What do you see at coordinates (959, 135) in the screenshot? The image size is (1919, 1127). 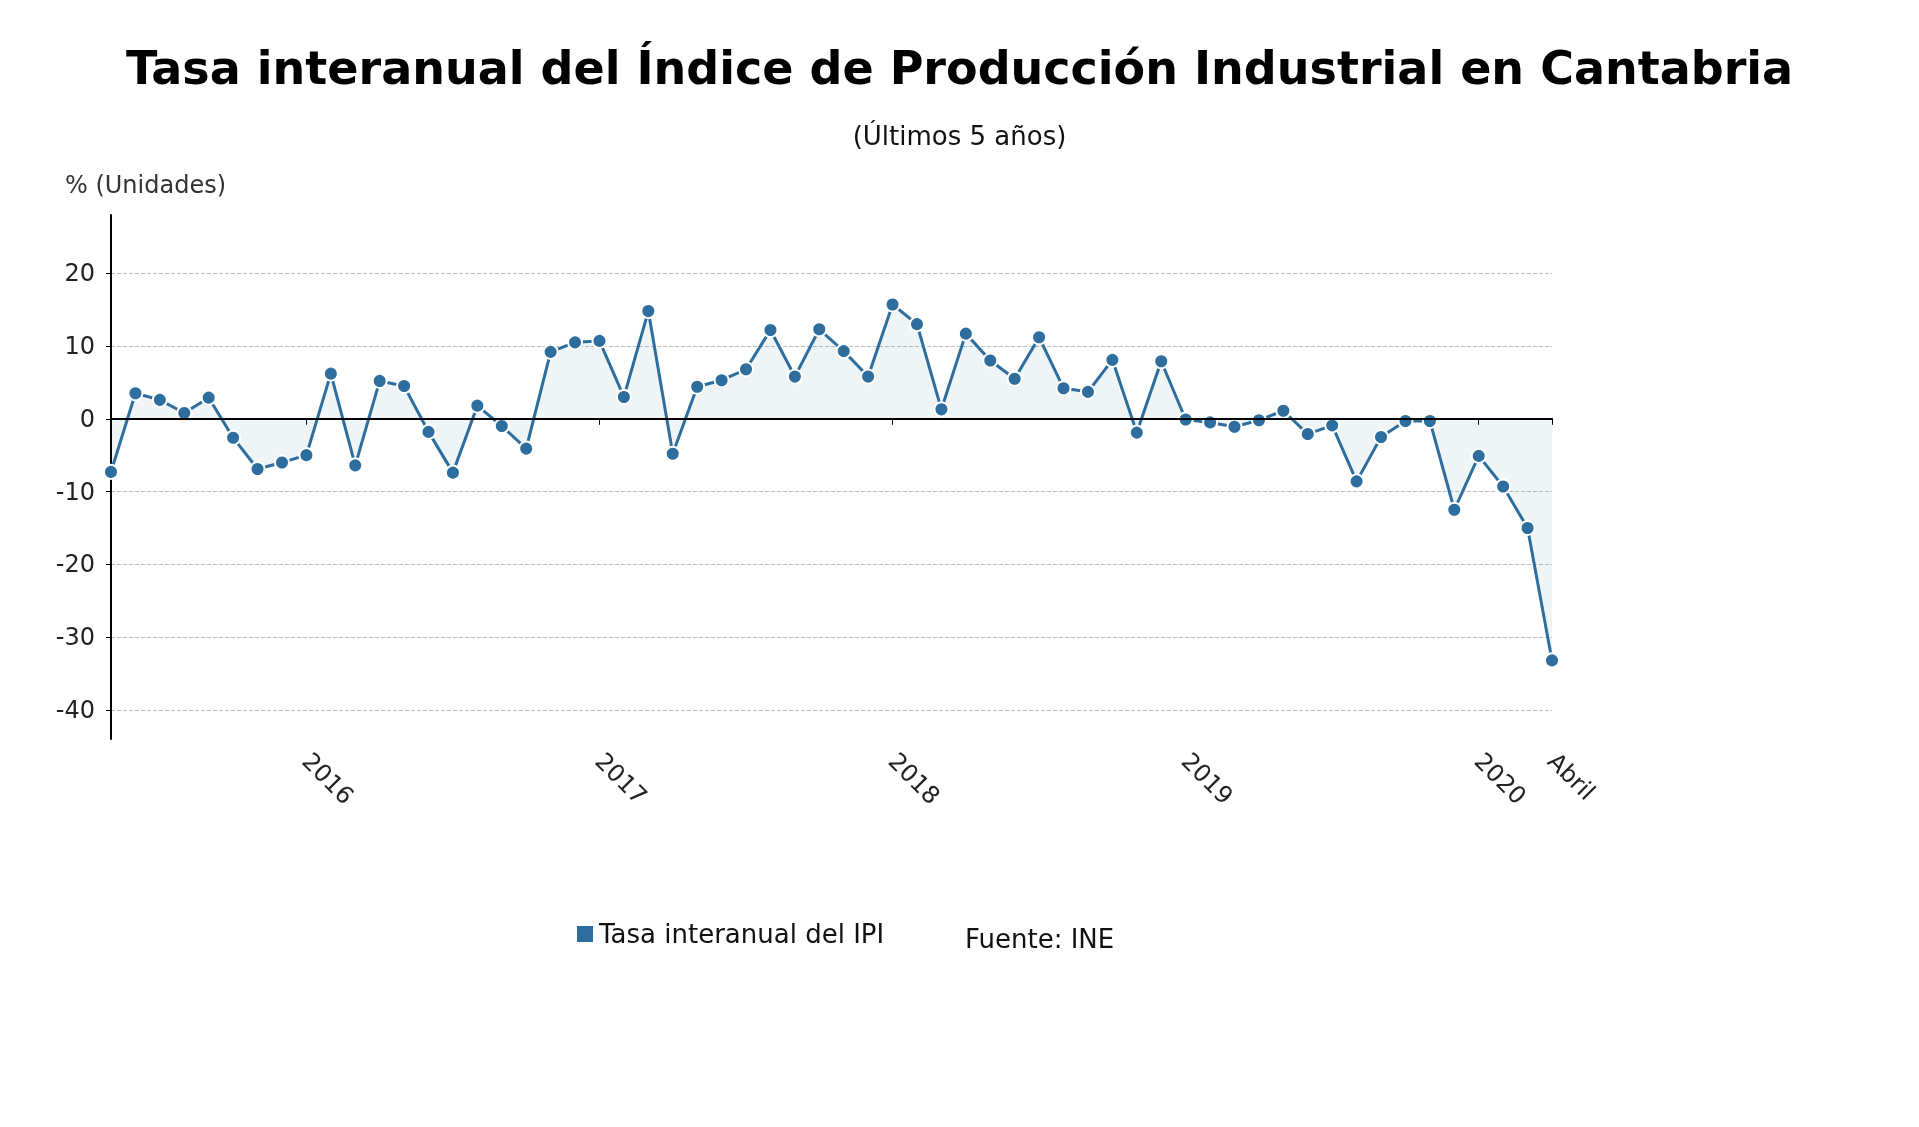 I see `chart-subtitle: (Últimos 5 años)` at bounding box center [959, 135].